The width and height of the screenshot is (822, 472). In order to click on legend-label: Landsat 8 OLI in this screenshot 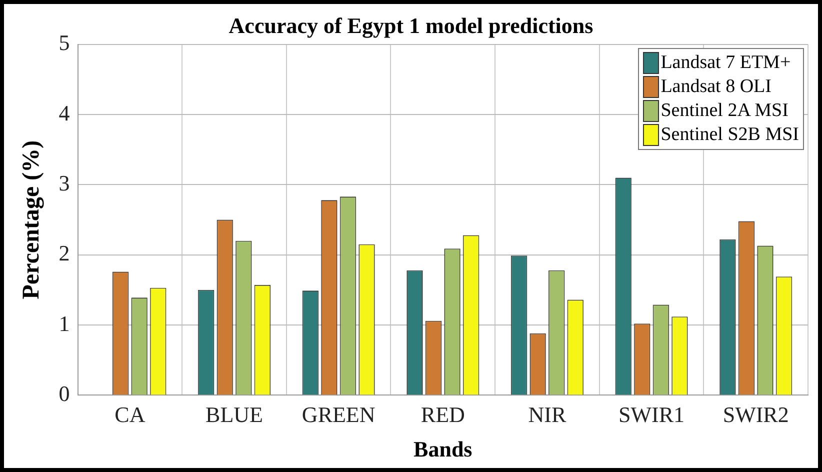, I will do `click(716, 87)`.